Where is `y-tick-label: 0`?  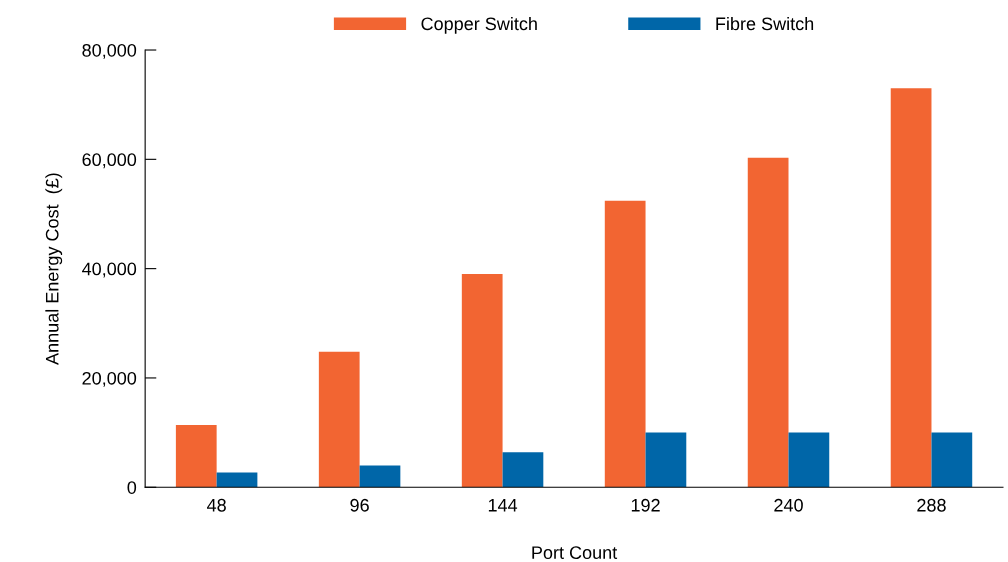
y-tick-label: 0 is located at coordinates (132, 487).